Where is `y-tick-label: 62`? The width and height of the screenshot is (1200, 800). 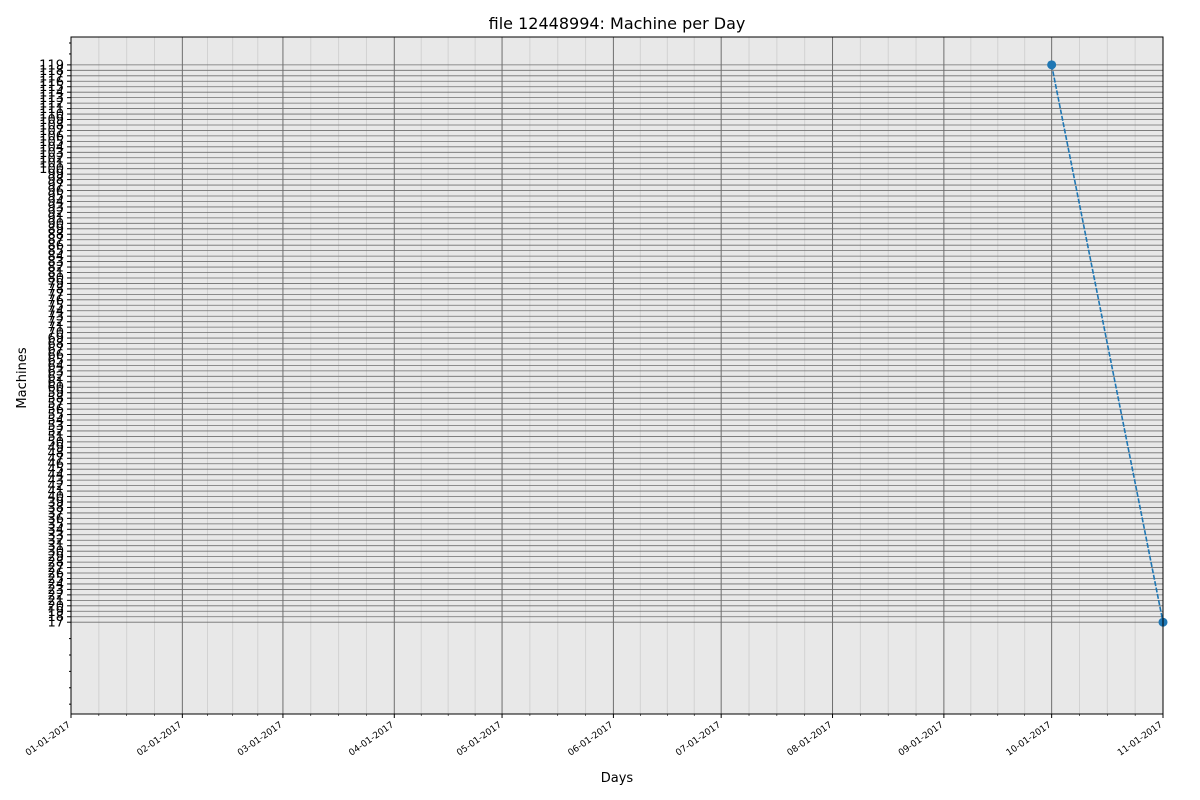 y-tick-label: 62 is located at coordinates (55, 377).